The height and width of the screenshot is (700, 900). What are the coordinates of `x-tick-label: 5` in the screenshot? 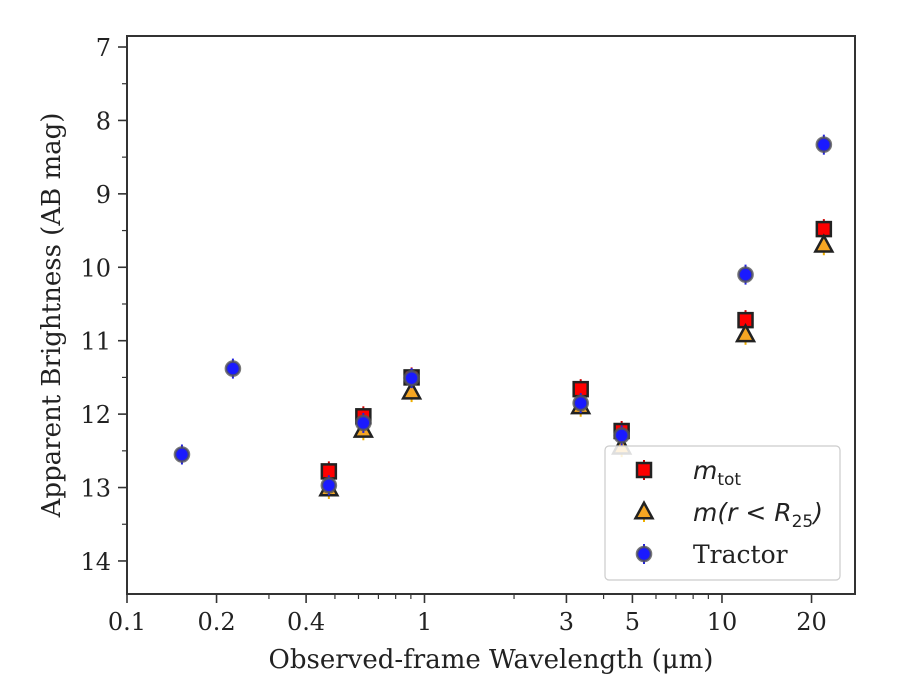 It's located at (632, 622).